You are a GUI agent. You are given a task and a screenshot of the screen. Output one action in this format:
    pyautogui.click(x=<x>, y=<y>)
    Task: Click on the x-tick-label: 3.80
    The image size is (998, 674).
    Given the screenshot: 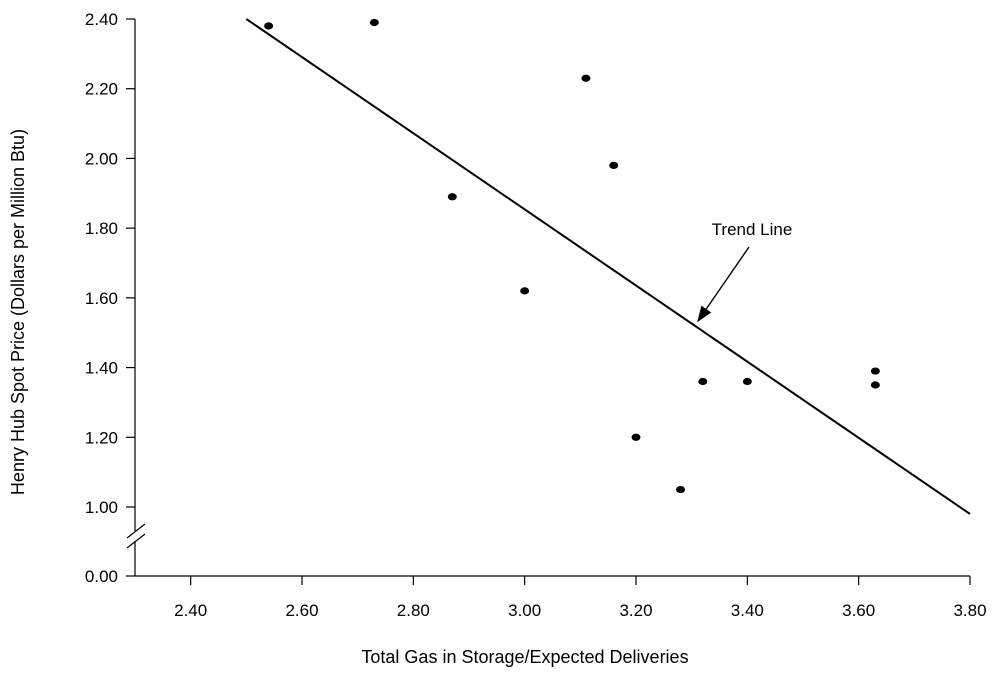 What is the action you would take?
    pyautogui.click(x=969, y=610)
    